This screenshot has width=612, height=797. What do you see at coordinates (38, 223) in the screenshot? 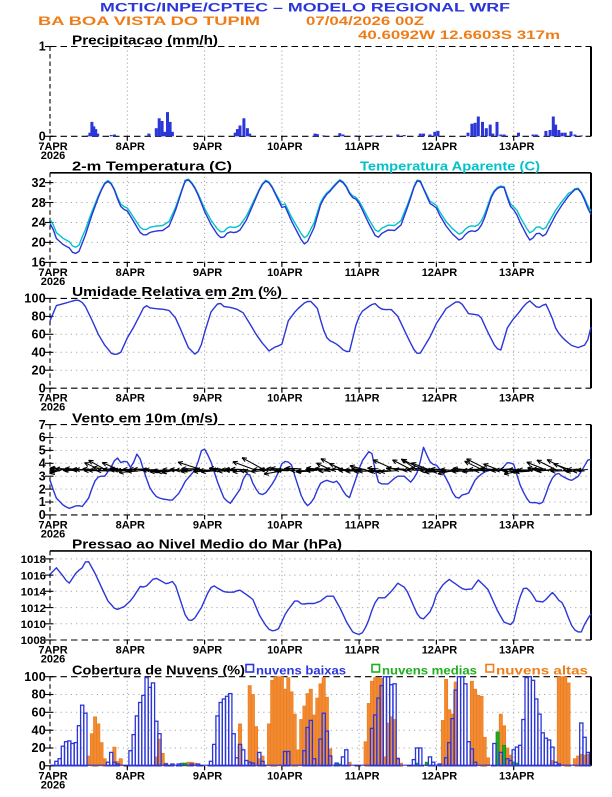
I see `svg-text: 24` at bounding box center [38, 223].